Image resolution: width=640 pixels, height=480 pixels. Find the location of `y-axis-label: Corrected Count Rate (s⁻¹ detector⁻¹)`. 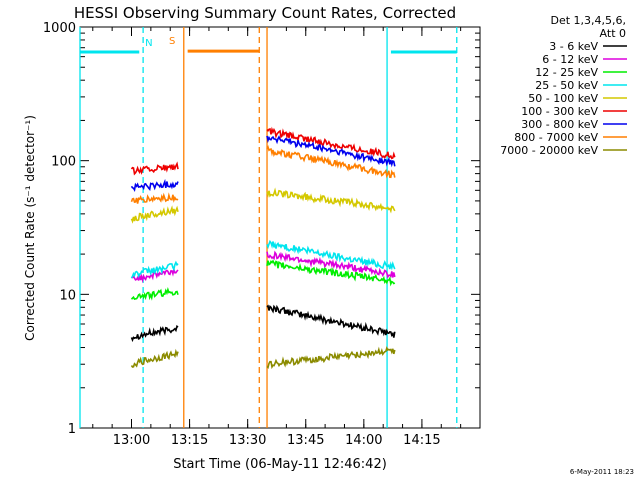

y-axis-label: Corrected Count Rate (s⁻¹ detector⁻¹) is located at coordinates (30, 228).